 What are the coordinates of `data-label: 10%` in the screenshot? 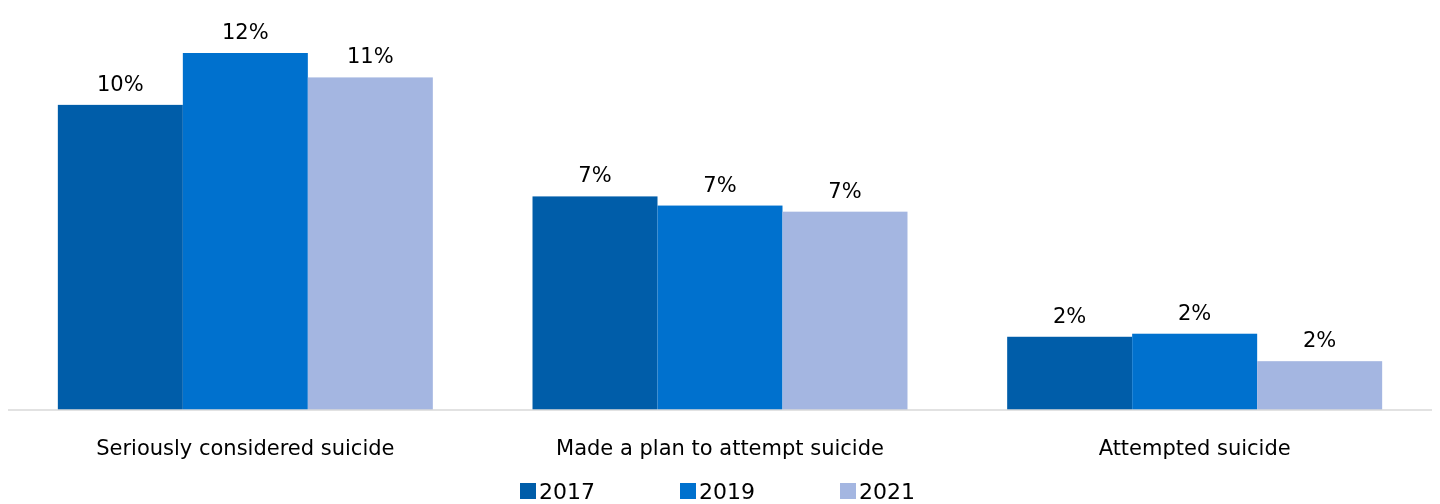 It's located at (120, 83).